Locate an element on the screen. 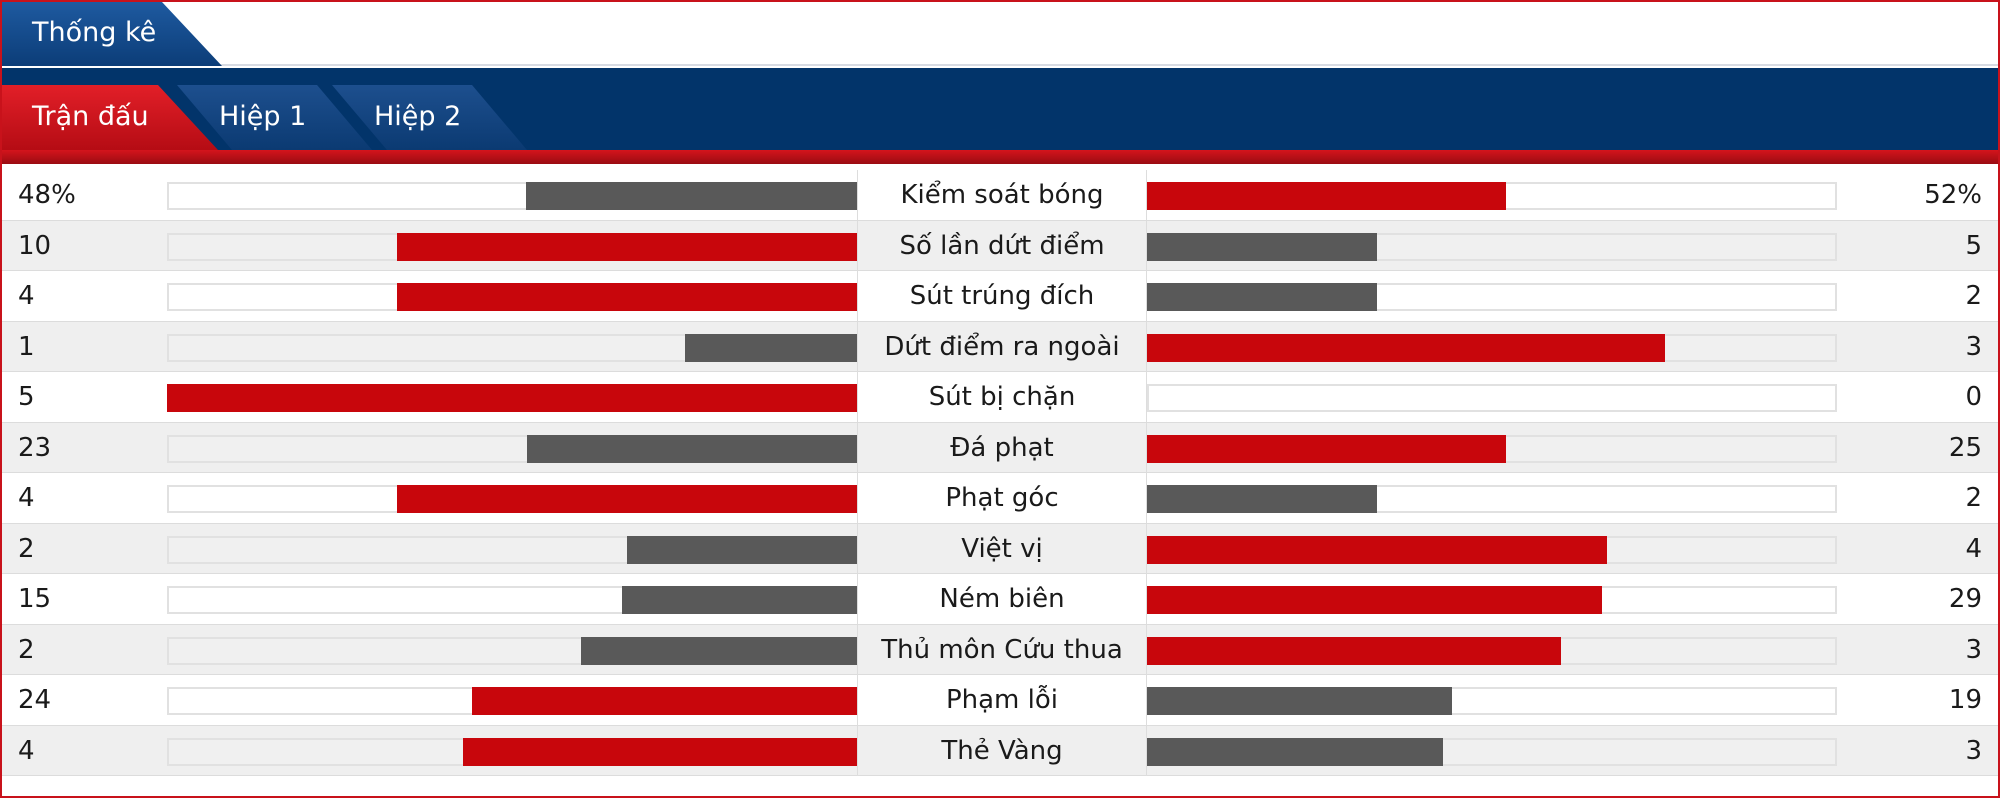  panel-title: Thống kê is located at coordinates (94, 32).